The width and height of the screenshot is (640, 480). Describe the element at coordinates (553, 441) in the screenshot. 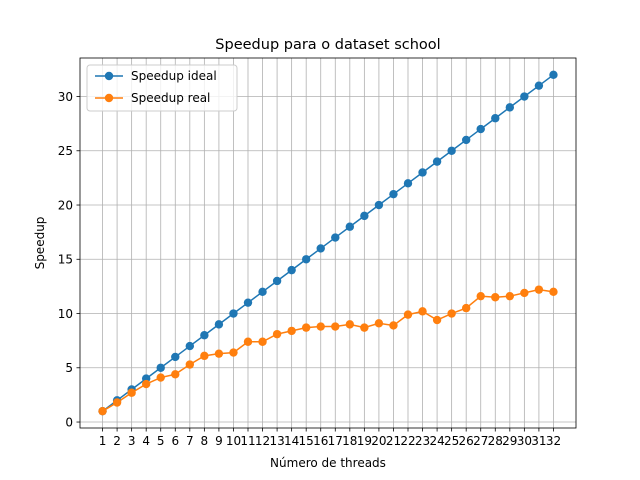

I see `x-tick-label: 32` at that location.